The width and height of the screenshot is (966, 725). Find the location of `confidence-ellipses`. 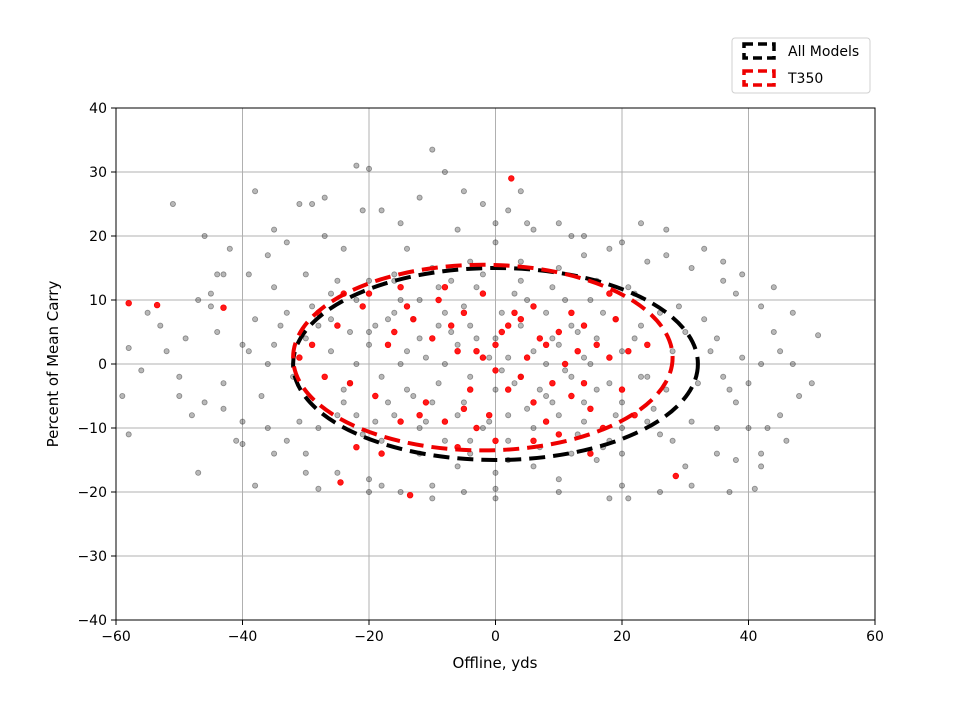

confidence-ellipses is located at coordinates (495, 362).